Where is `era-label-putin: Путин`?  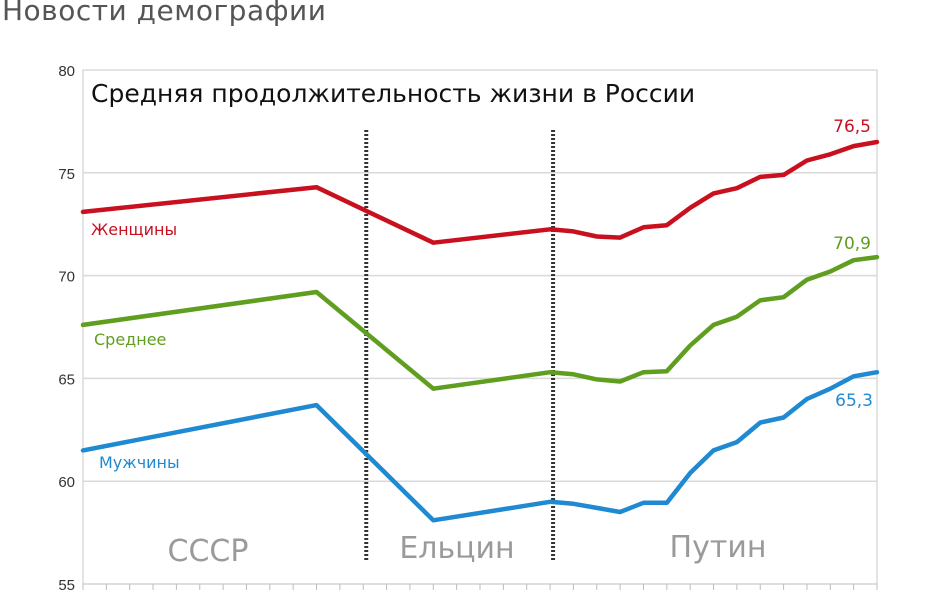 era-label-putin: Путин is located at coordinates (718, 547).